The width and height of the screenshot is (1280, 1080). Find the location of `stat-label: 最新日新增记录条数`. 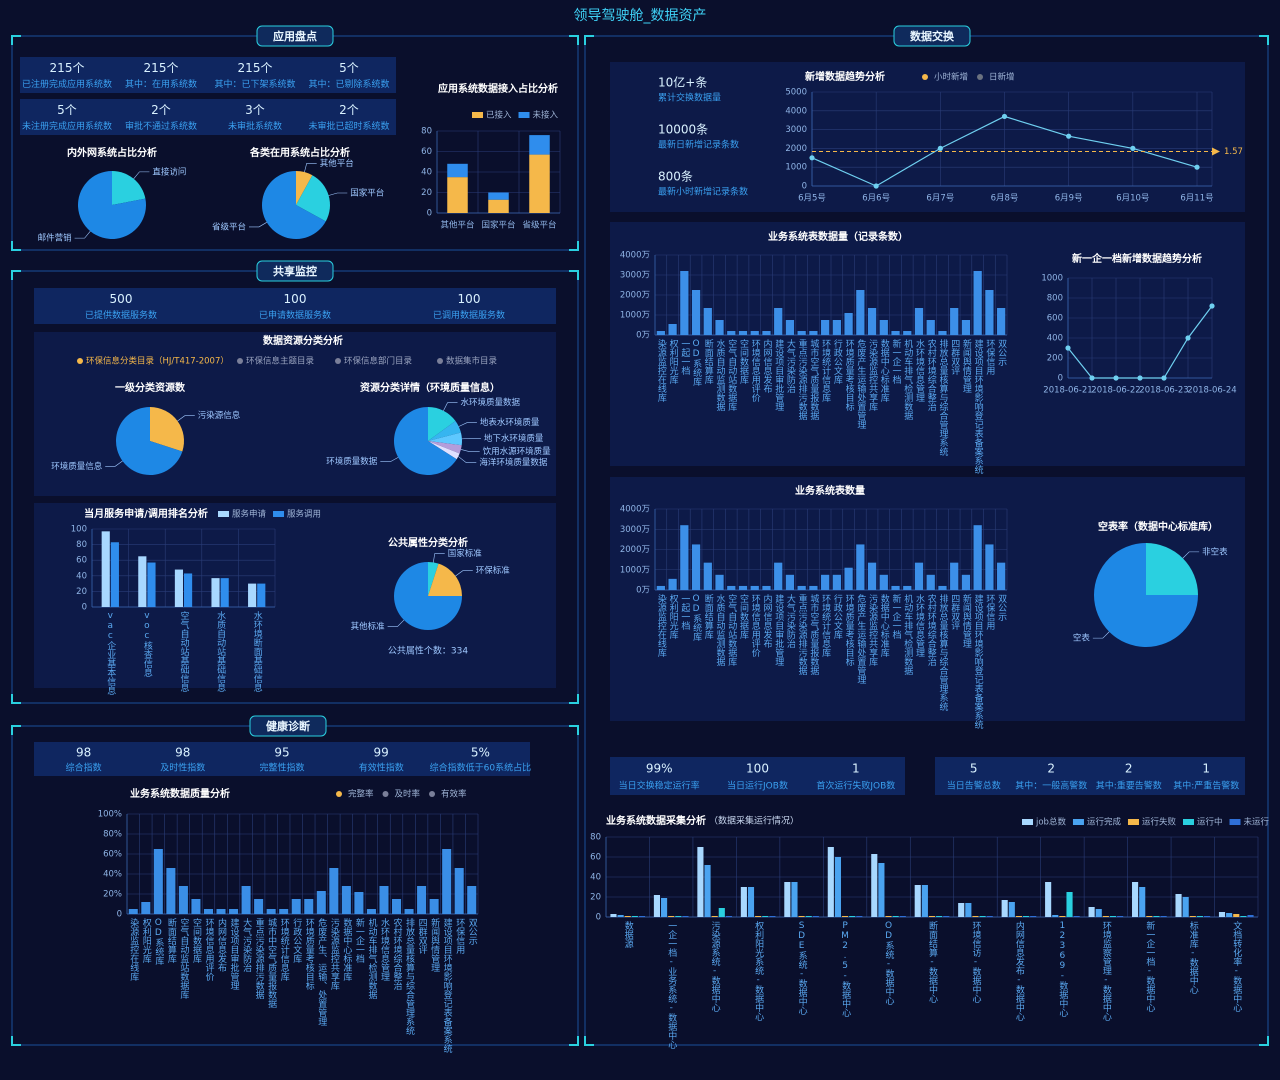

stat-label: 最新日新增记录条数 is located at coordinates (698, 145).